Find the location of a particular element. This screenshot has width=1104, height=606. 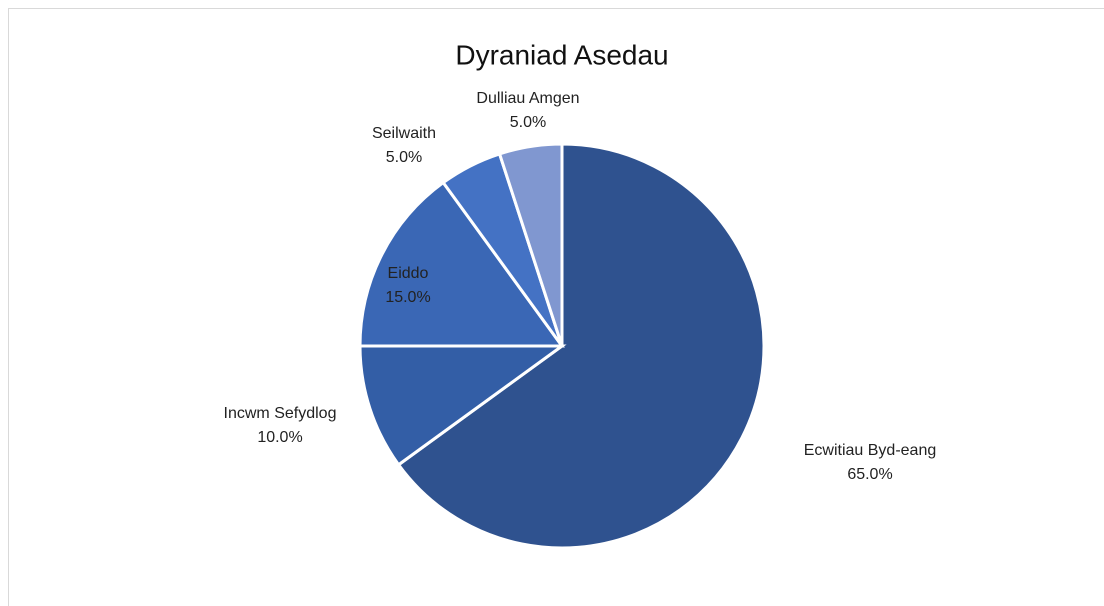

slice-value-label: 15.0% is located at coordinates (407, 297).